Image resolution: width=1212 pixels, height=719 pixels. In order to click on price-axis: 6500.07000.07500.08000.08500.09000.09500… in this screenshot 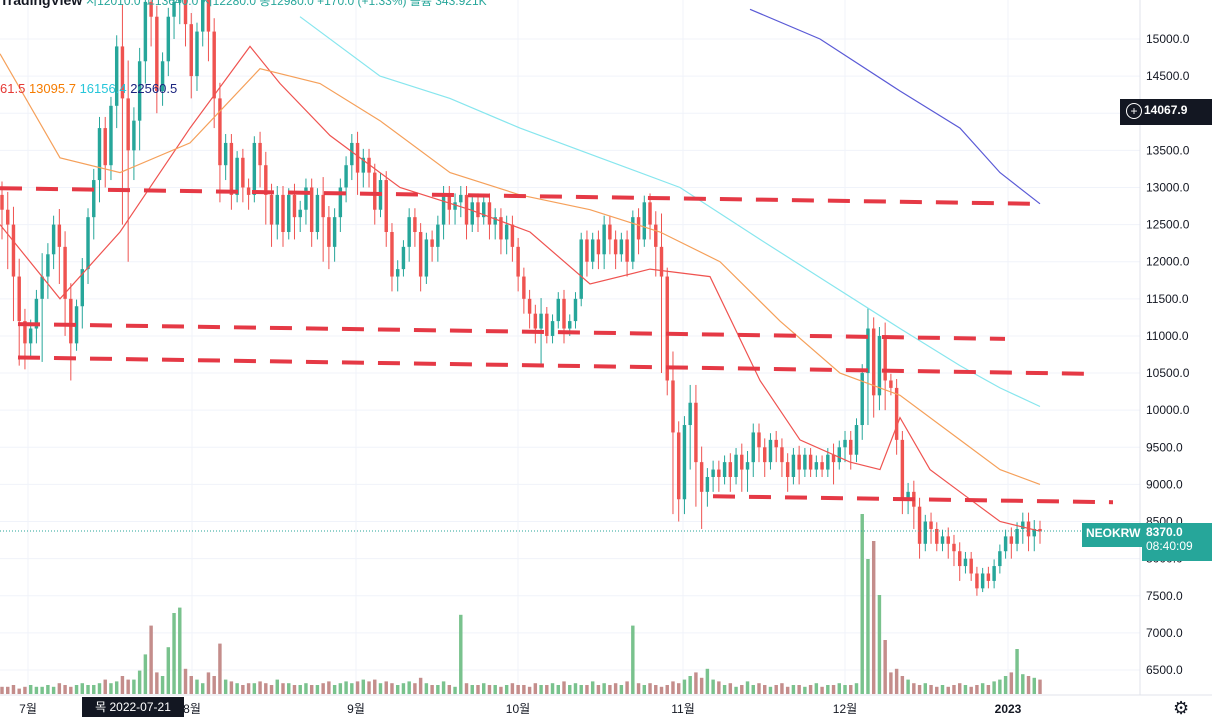, I will do `click(1168, 354)`.